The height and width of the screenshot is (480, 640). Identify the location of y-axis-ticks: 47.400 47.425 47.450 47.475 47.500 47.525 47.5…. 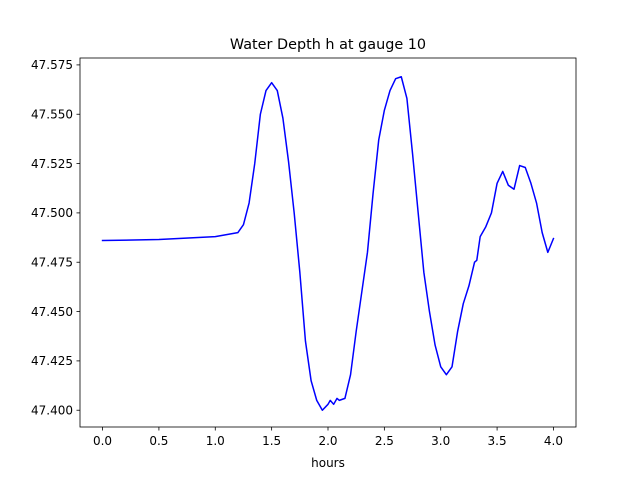
(55, 238).